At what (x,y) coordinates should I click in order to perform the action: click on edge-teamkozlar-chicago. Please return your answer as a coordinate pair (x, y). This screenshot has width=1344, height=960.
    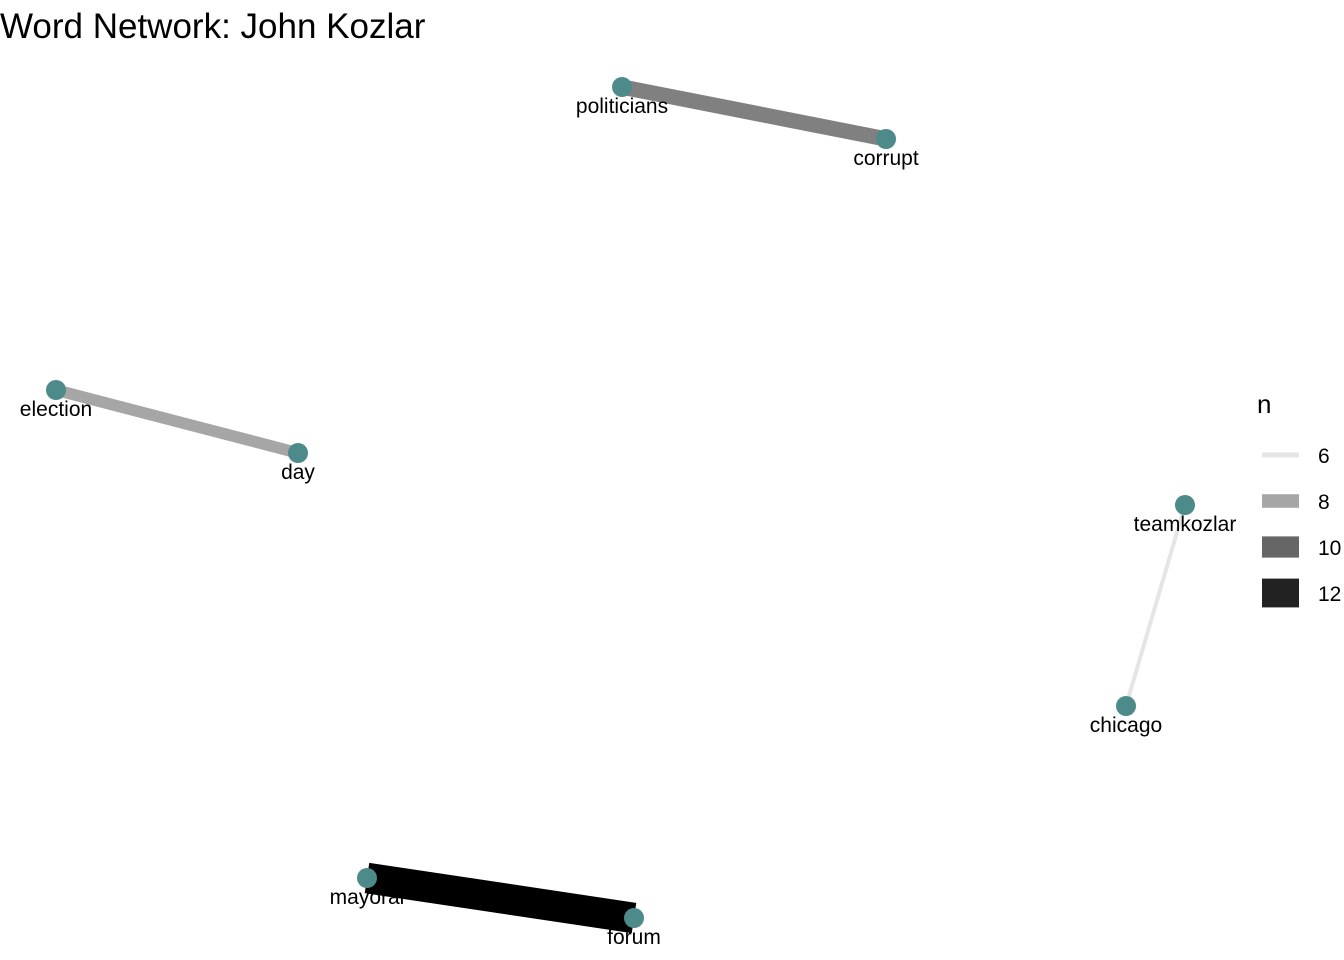
    Looking at the image, I should click on (1155, 605).